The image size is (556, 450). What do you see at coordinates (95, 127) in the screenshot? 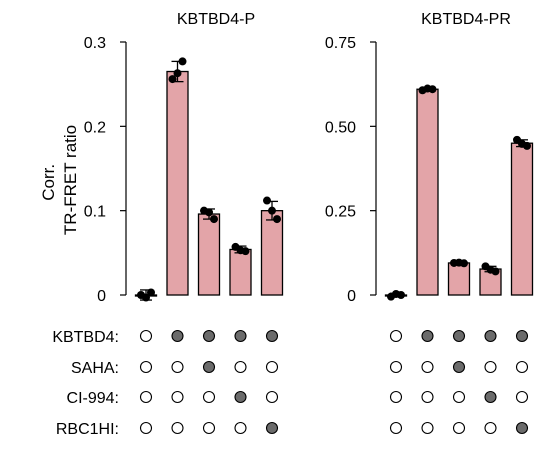
I see `panel-1-y-tick-label: 0.2` at bounding box center [95, 127].